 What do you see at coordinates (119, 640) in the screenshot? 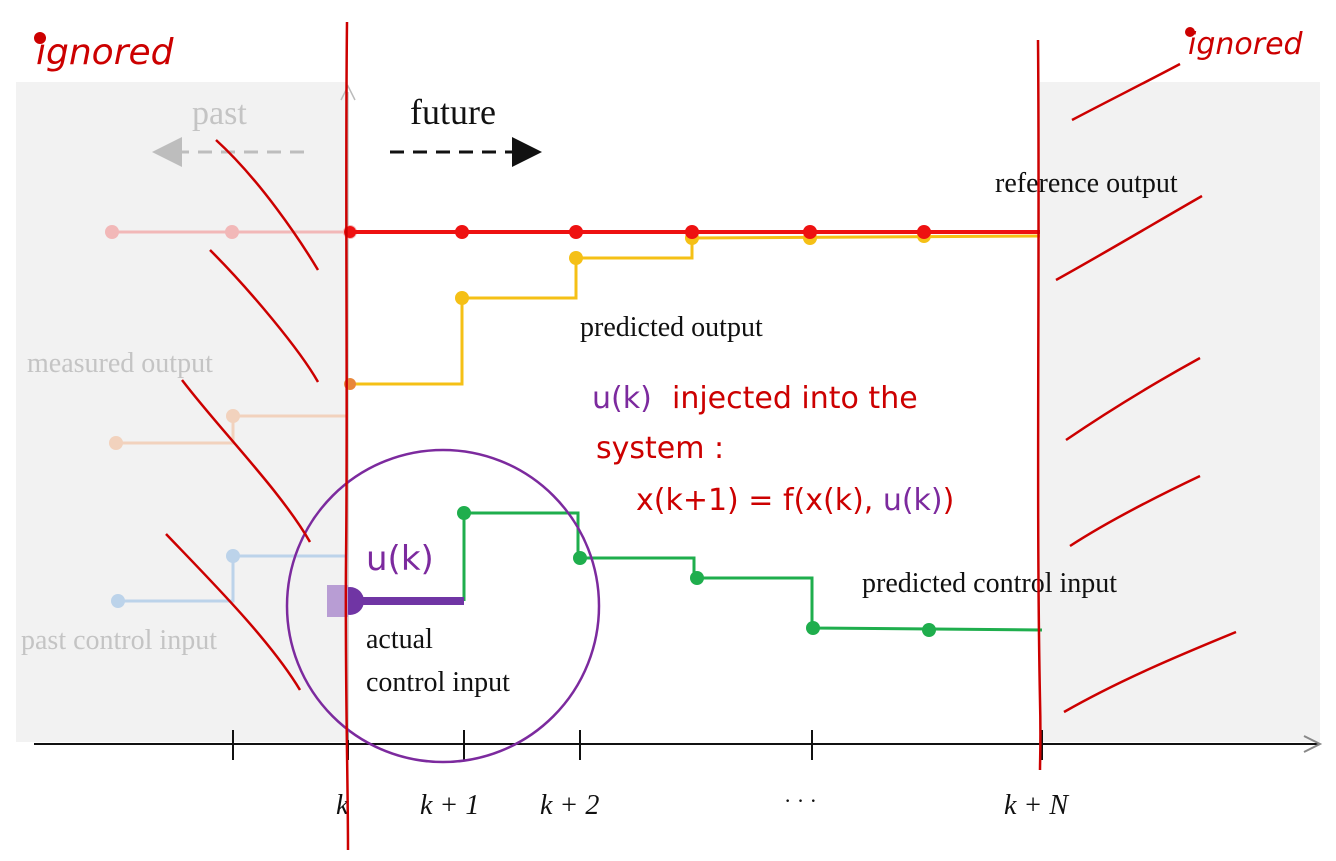
I see `past-control-label: past control input` at bounding box center [119, 640].